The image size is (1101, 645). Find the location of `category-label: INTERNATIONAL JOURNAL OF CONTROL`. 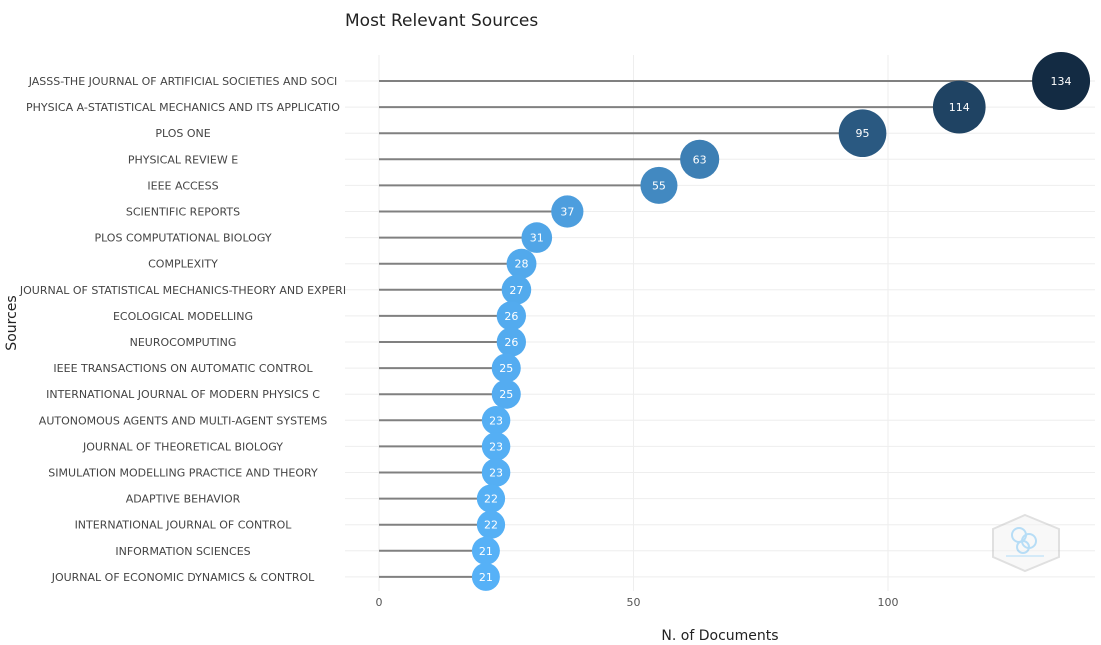

category-label: INTERNATIONAL JOURNAL OF CONTROL is located at coordinates (184, 525).